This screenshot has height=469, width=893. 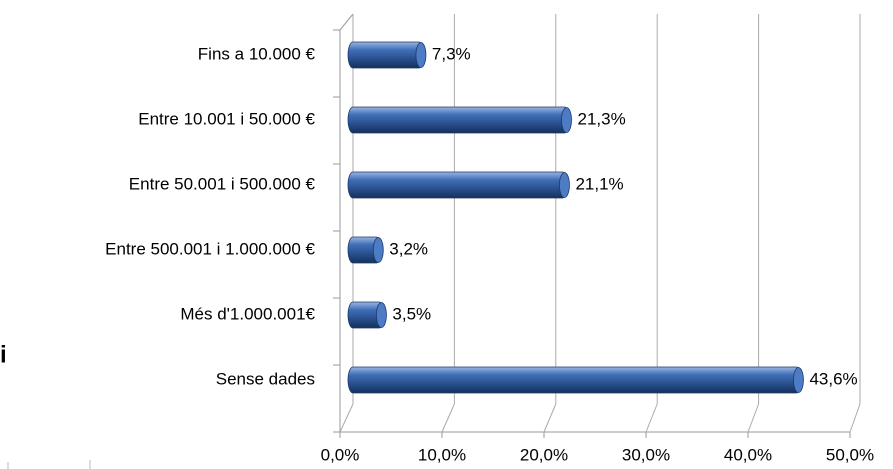 What do you see at coordinates (247, 313) in the screenshot?
I see `y-tick-label: Més d'1.000.001€` at bounding box center [247, 313].